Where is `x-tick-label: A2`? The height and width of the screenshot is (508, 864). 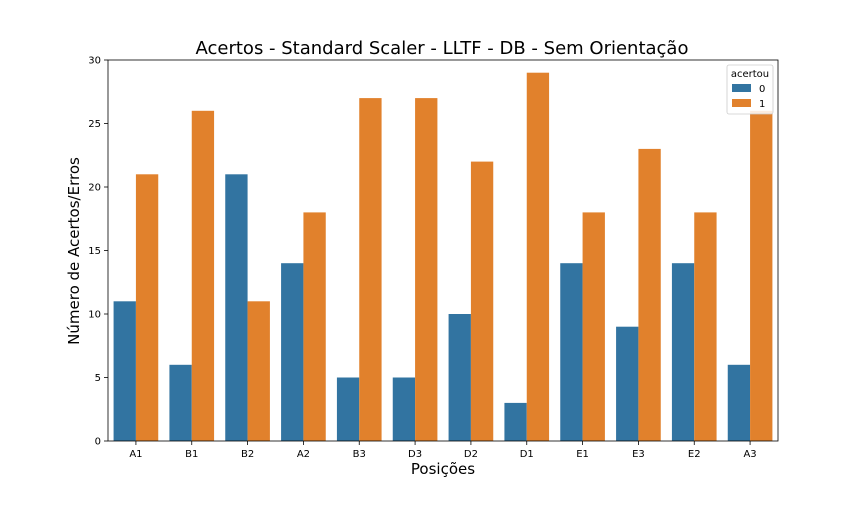 x-tick-label: A2 is located at coordinates (303, 454).